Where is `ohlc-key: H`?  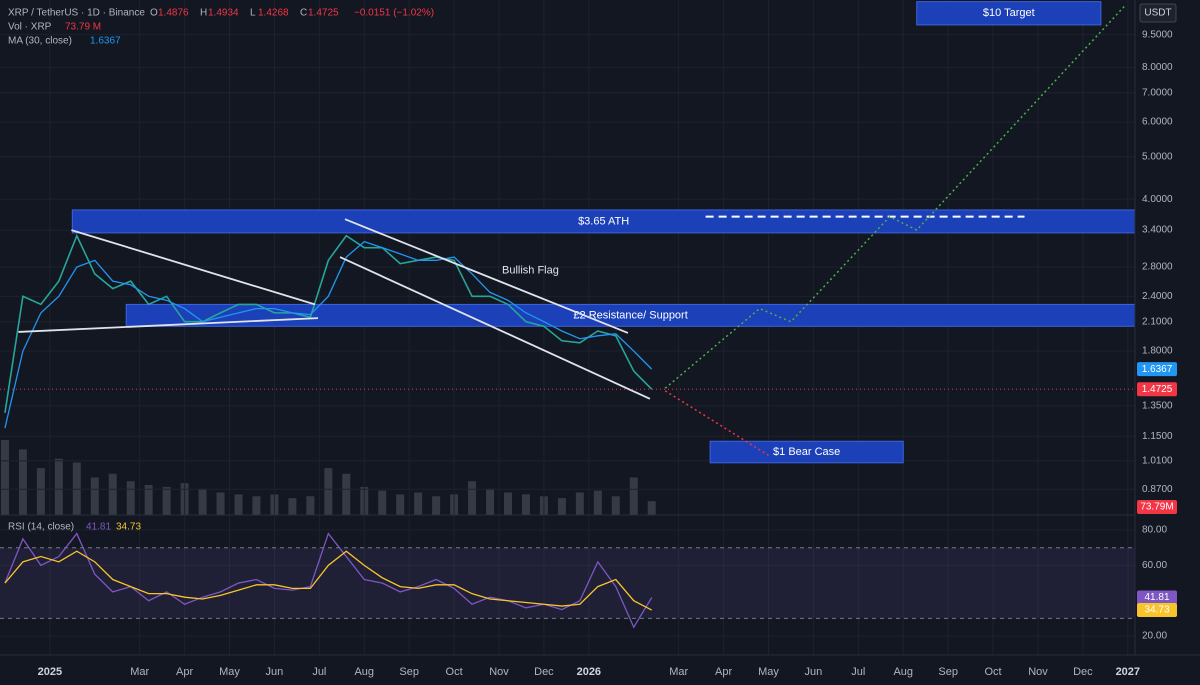 ohlc-key: H is located at coordinates (203, 13).